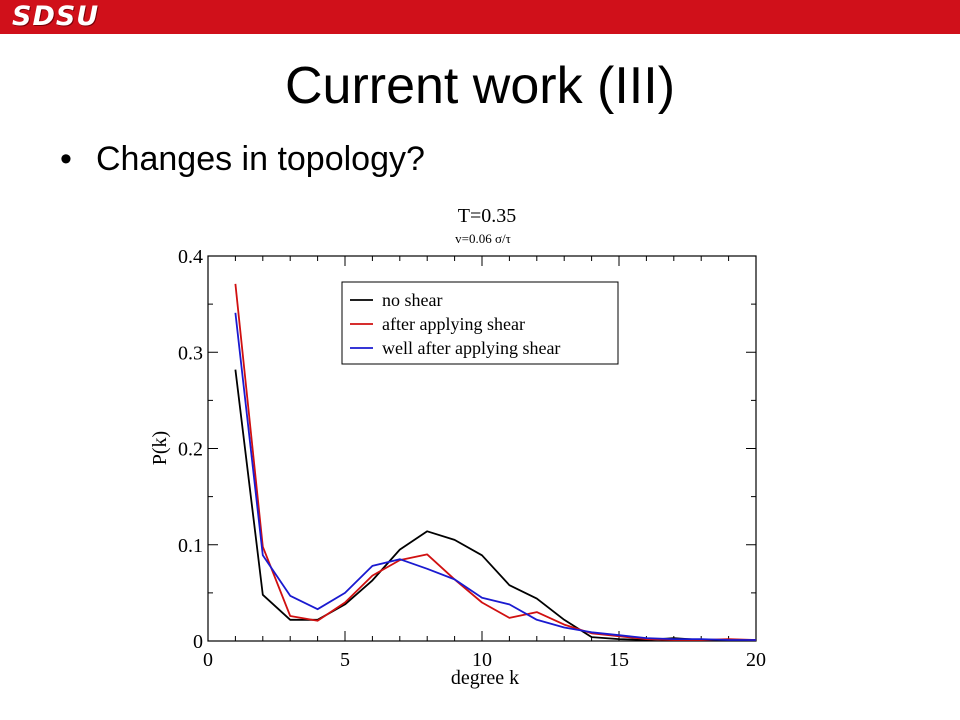  What do you see at coordinates (208, 660) in the screenshot?
I see `x-tick-label: 0` at bounding box center [208, 660].